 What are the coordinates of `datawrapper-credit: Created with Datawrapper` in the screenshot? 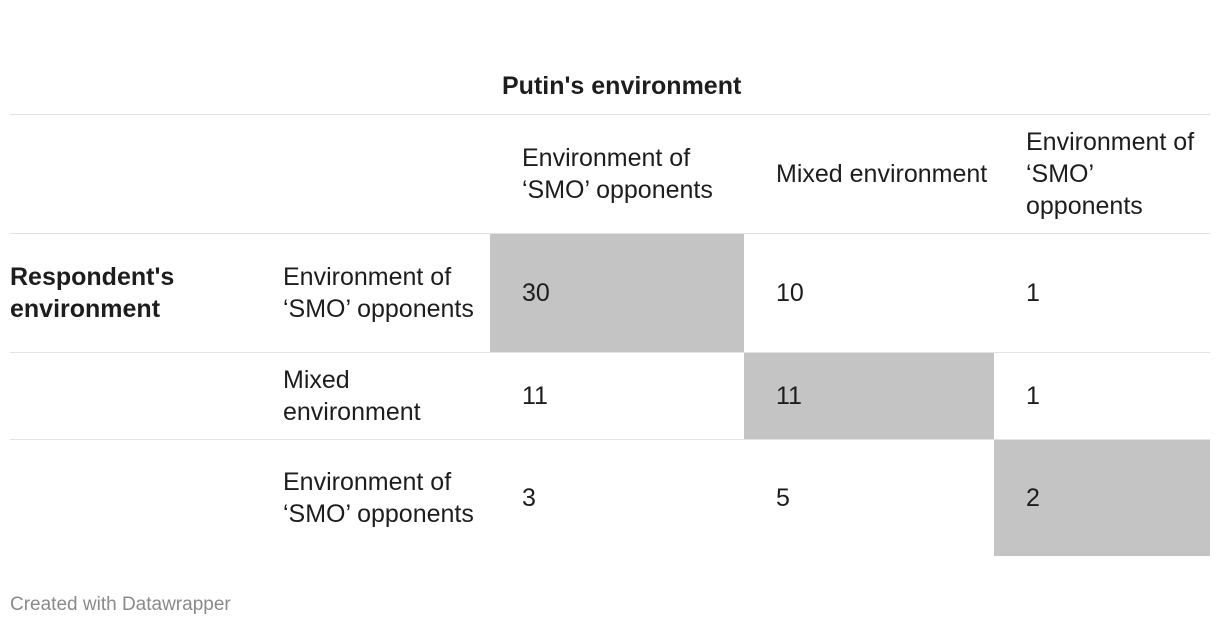 It's located at (120, 604).